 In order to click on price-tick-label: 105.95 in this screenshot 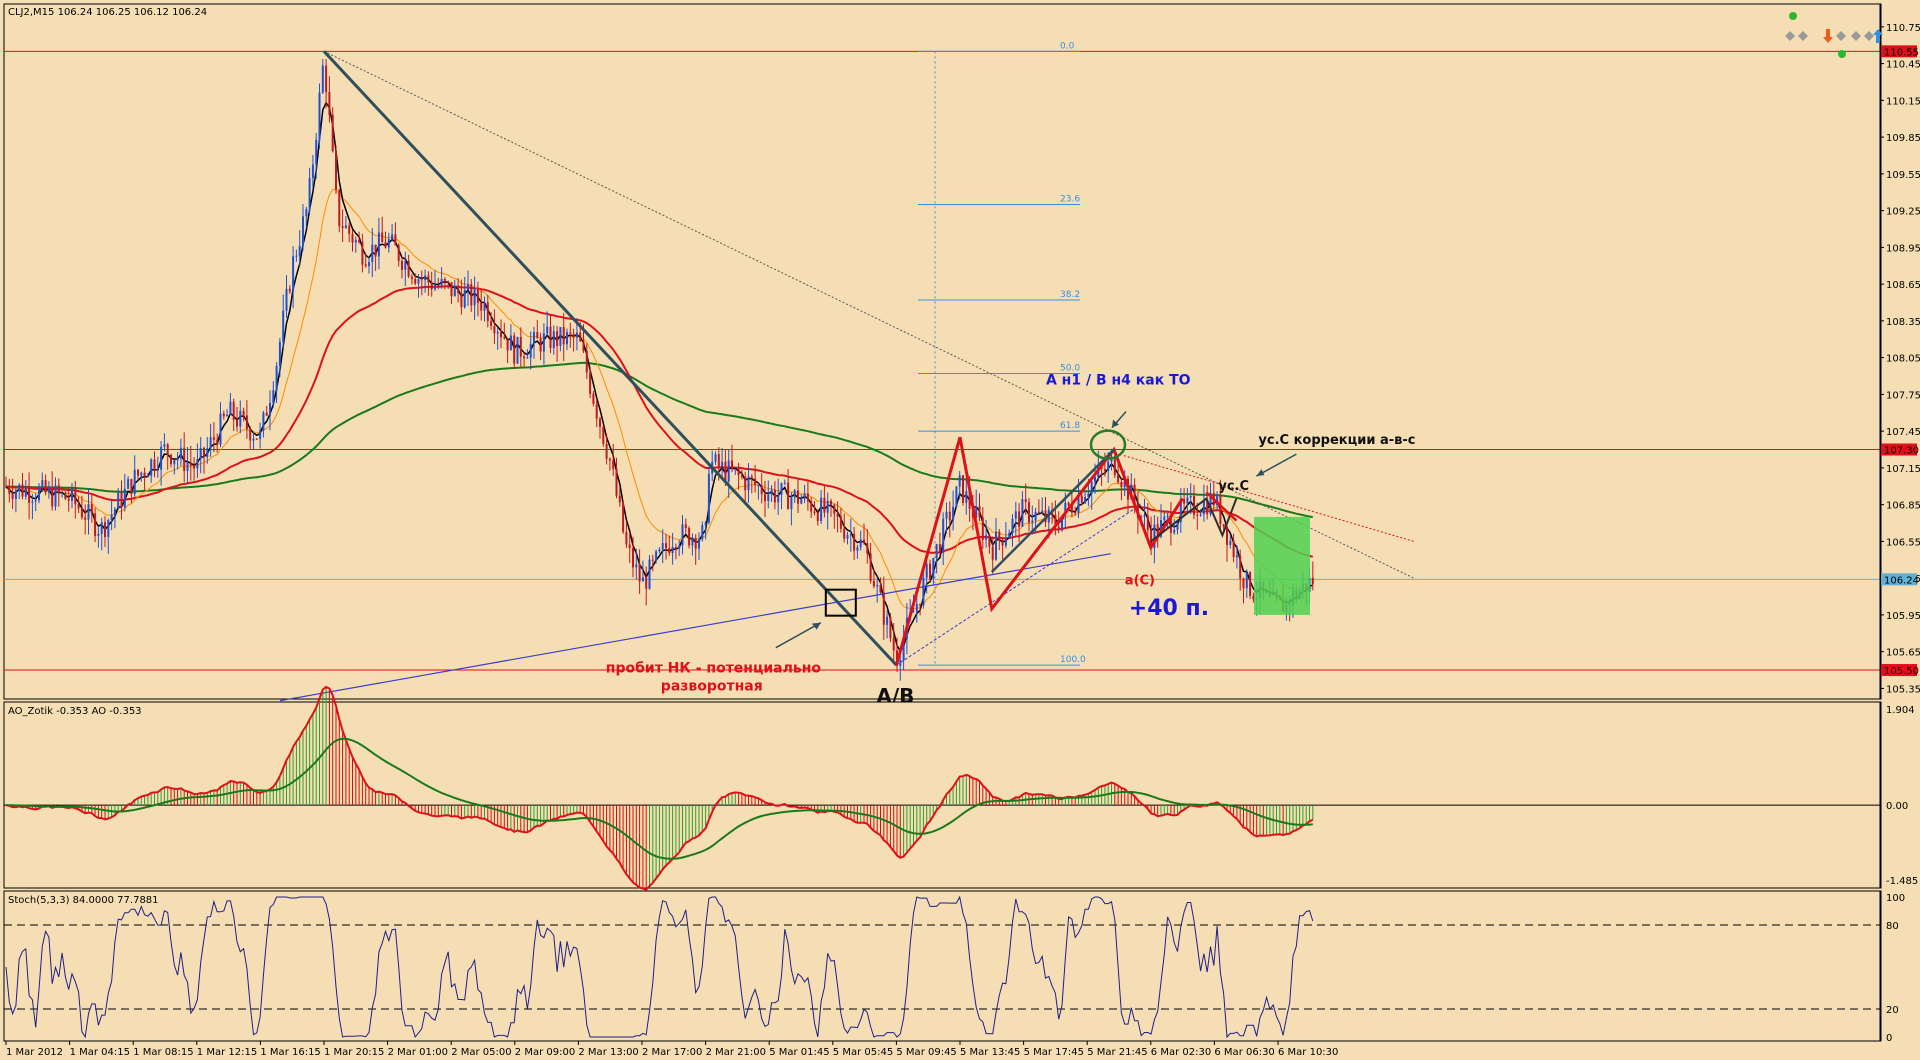, I will do `click(1903, 616)`.